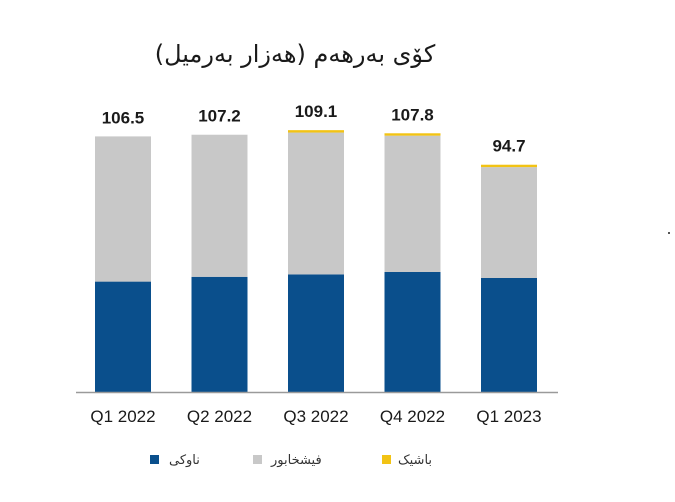 The image size is (675, 502). What do you see at coordinates (314, 129) in the screenshot?
I see `total-labels: 106.5 107.2 109.1 107.8 94.7` at bounding box center [314, 129].